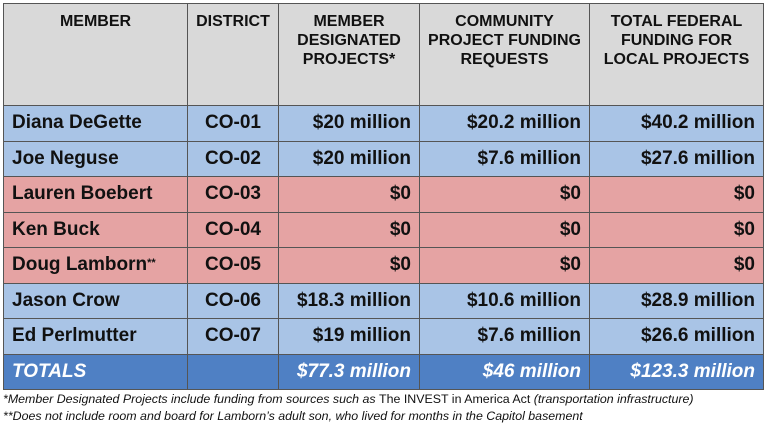  I want to click on table-row: Ken Buck CO-04 $0 $0 $0, so click(383, 229).